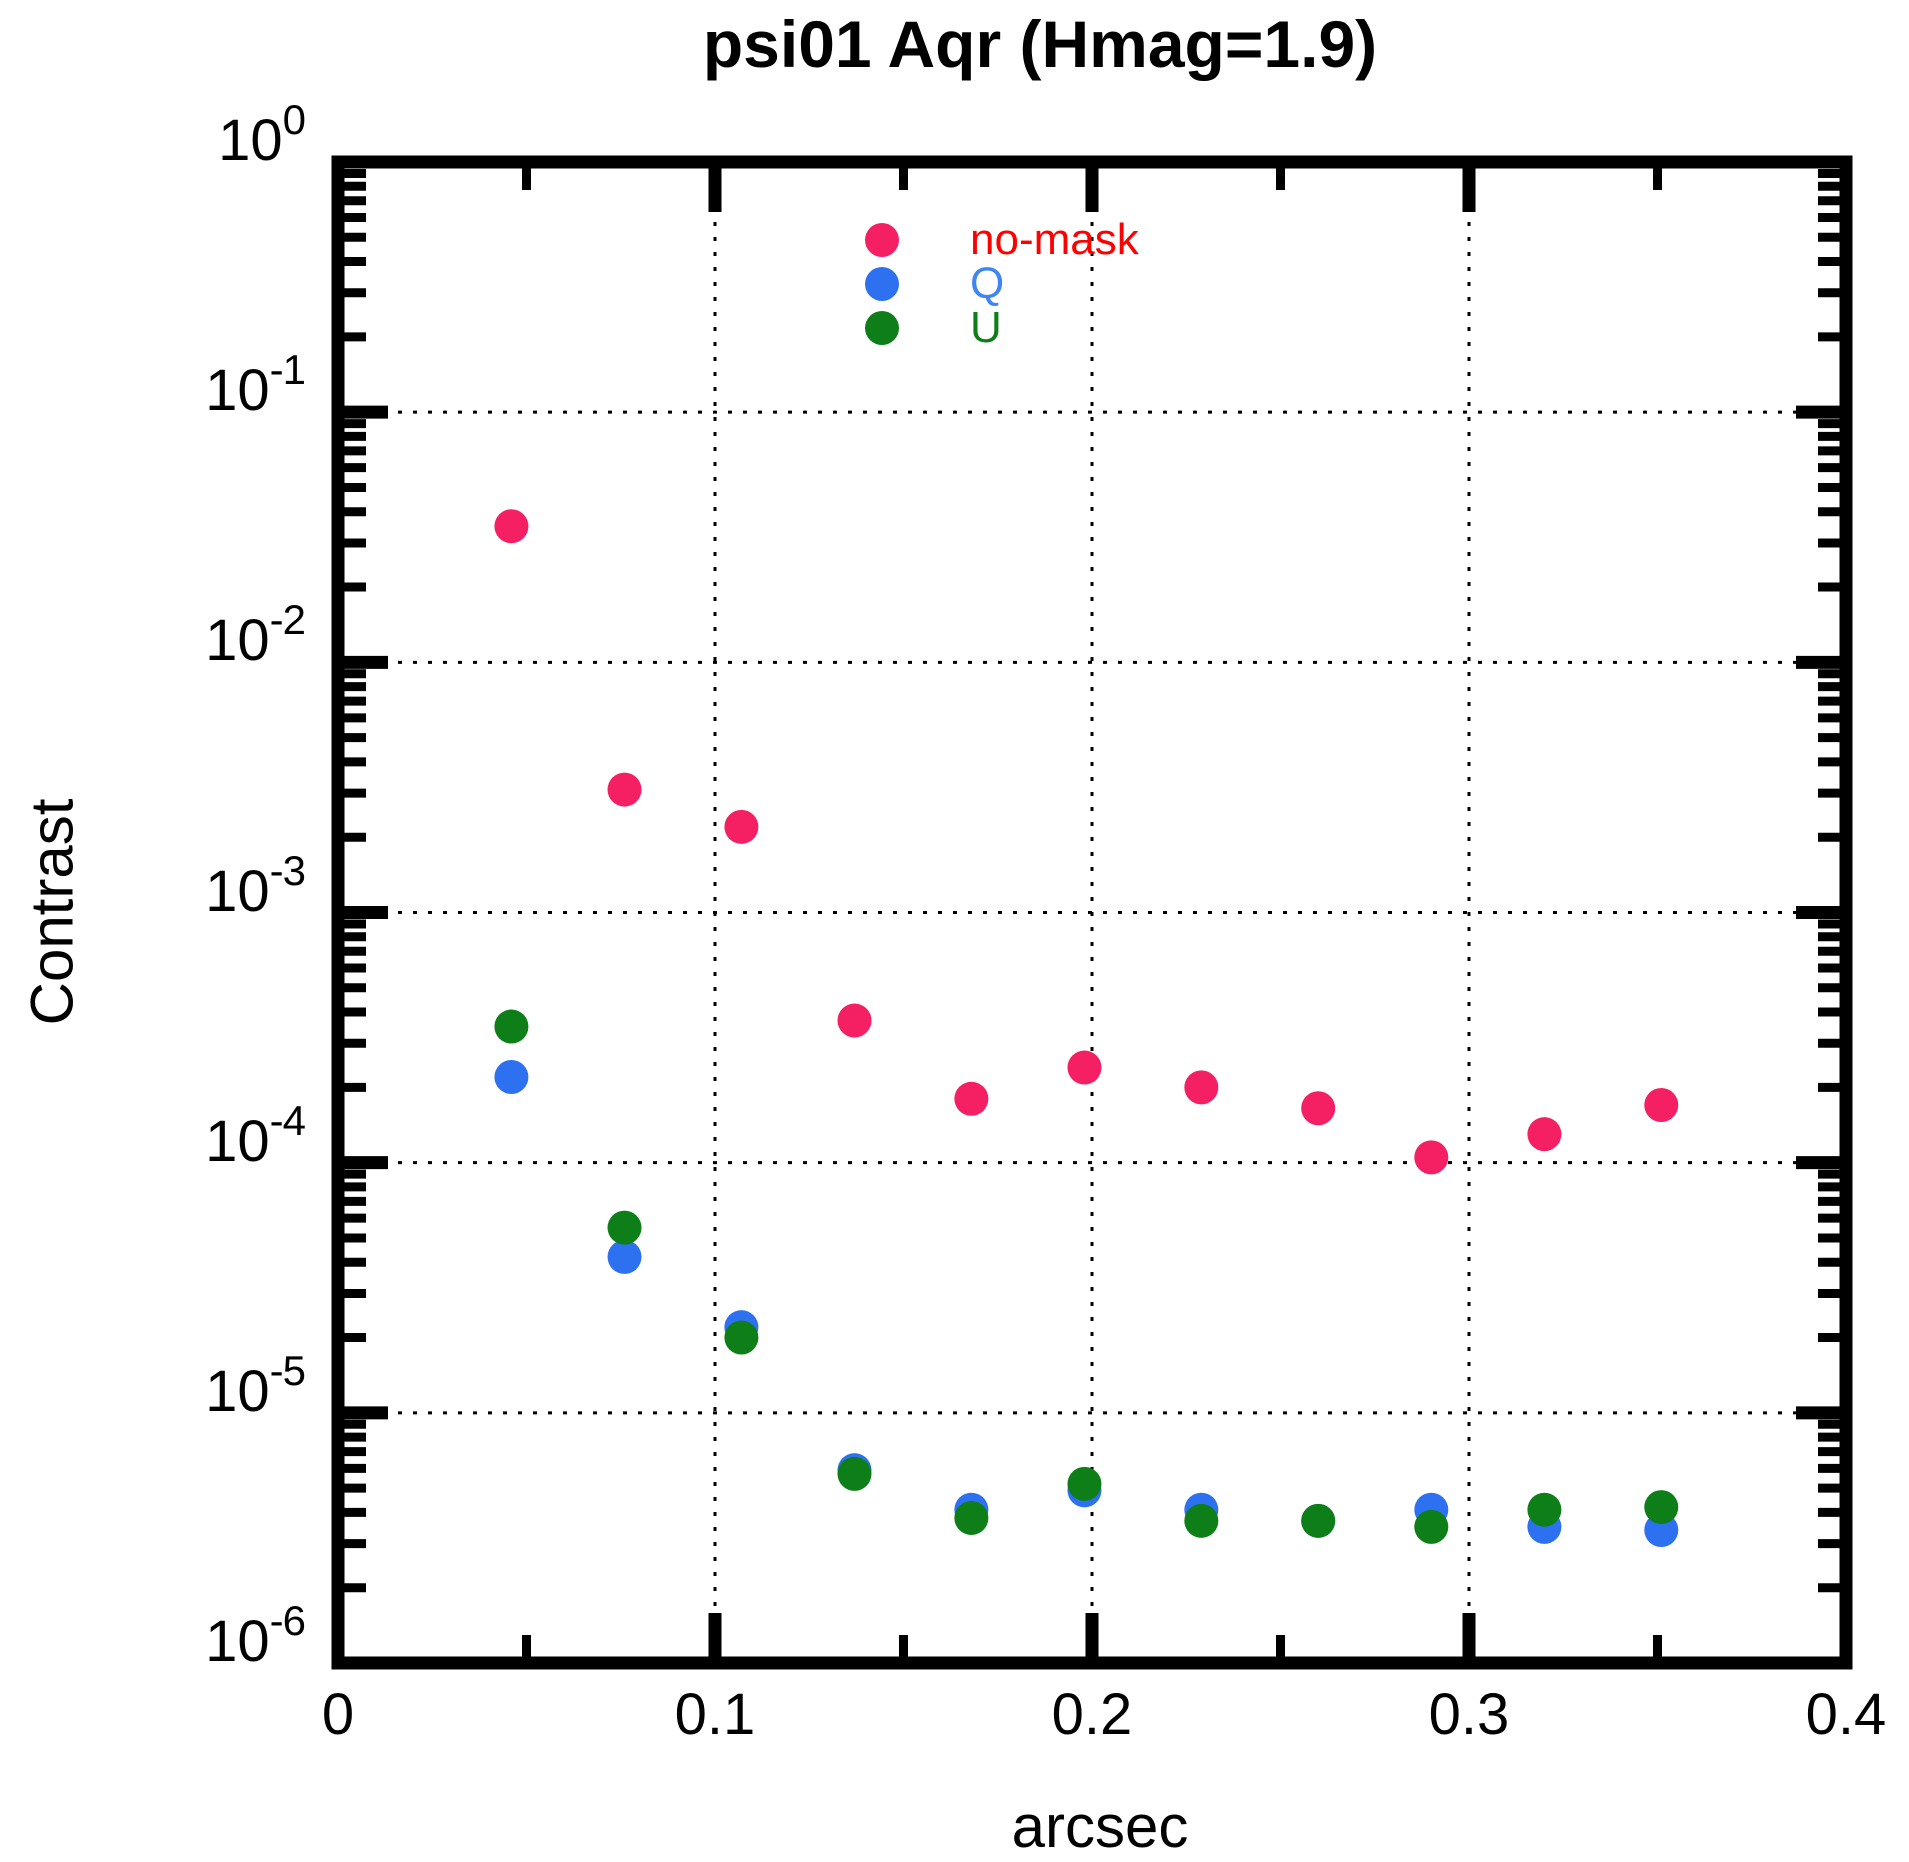 The width and height of the screenshot is (1909, 1862). I want to click on legend-row-no-mask: no-mask, so click(1002, 240).